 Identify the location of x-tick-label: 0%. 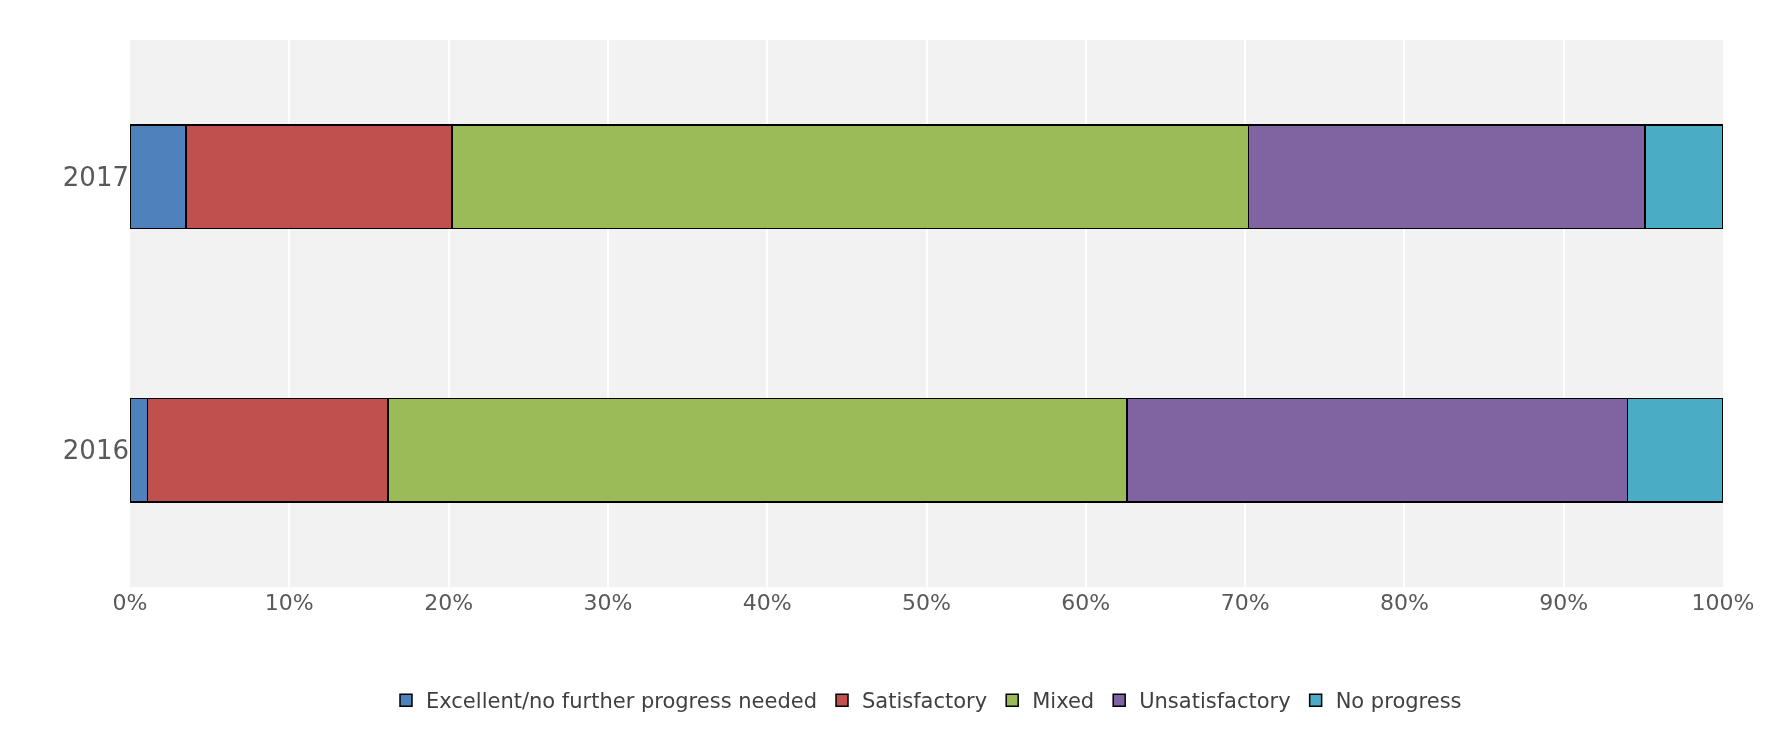
(130, 602).